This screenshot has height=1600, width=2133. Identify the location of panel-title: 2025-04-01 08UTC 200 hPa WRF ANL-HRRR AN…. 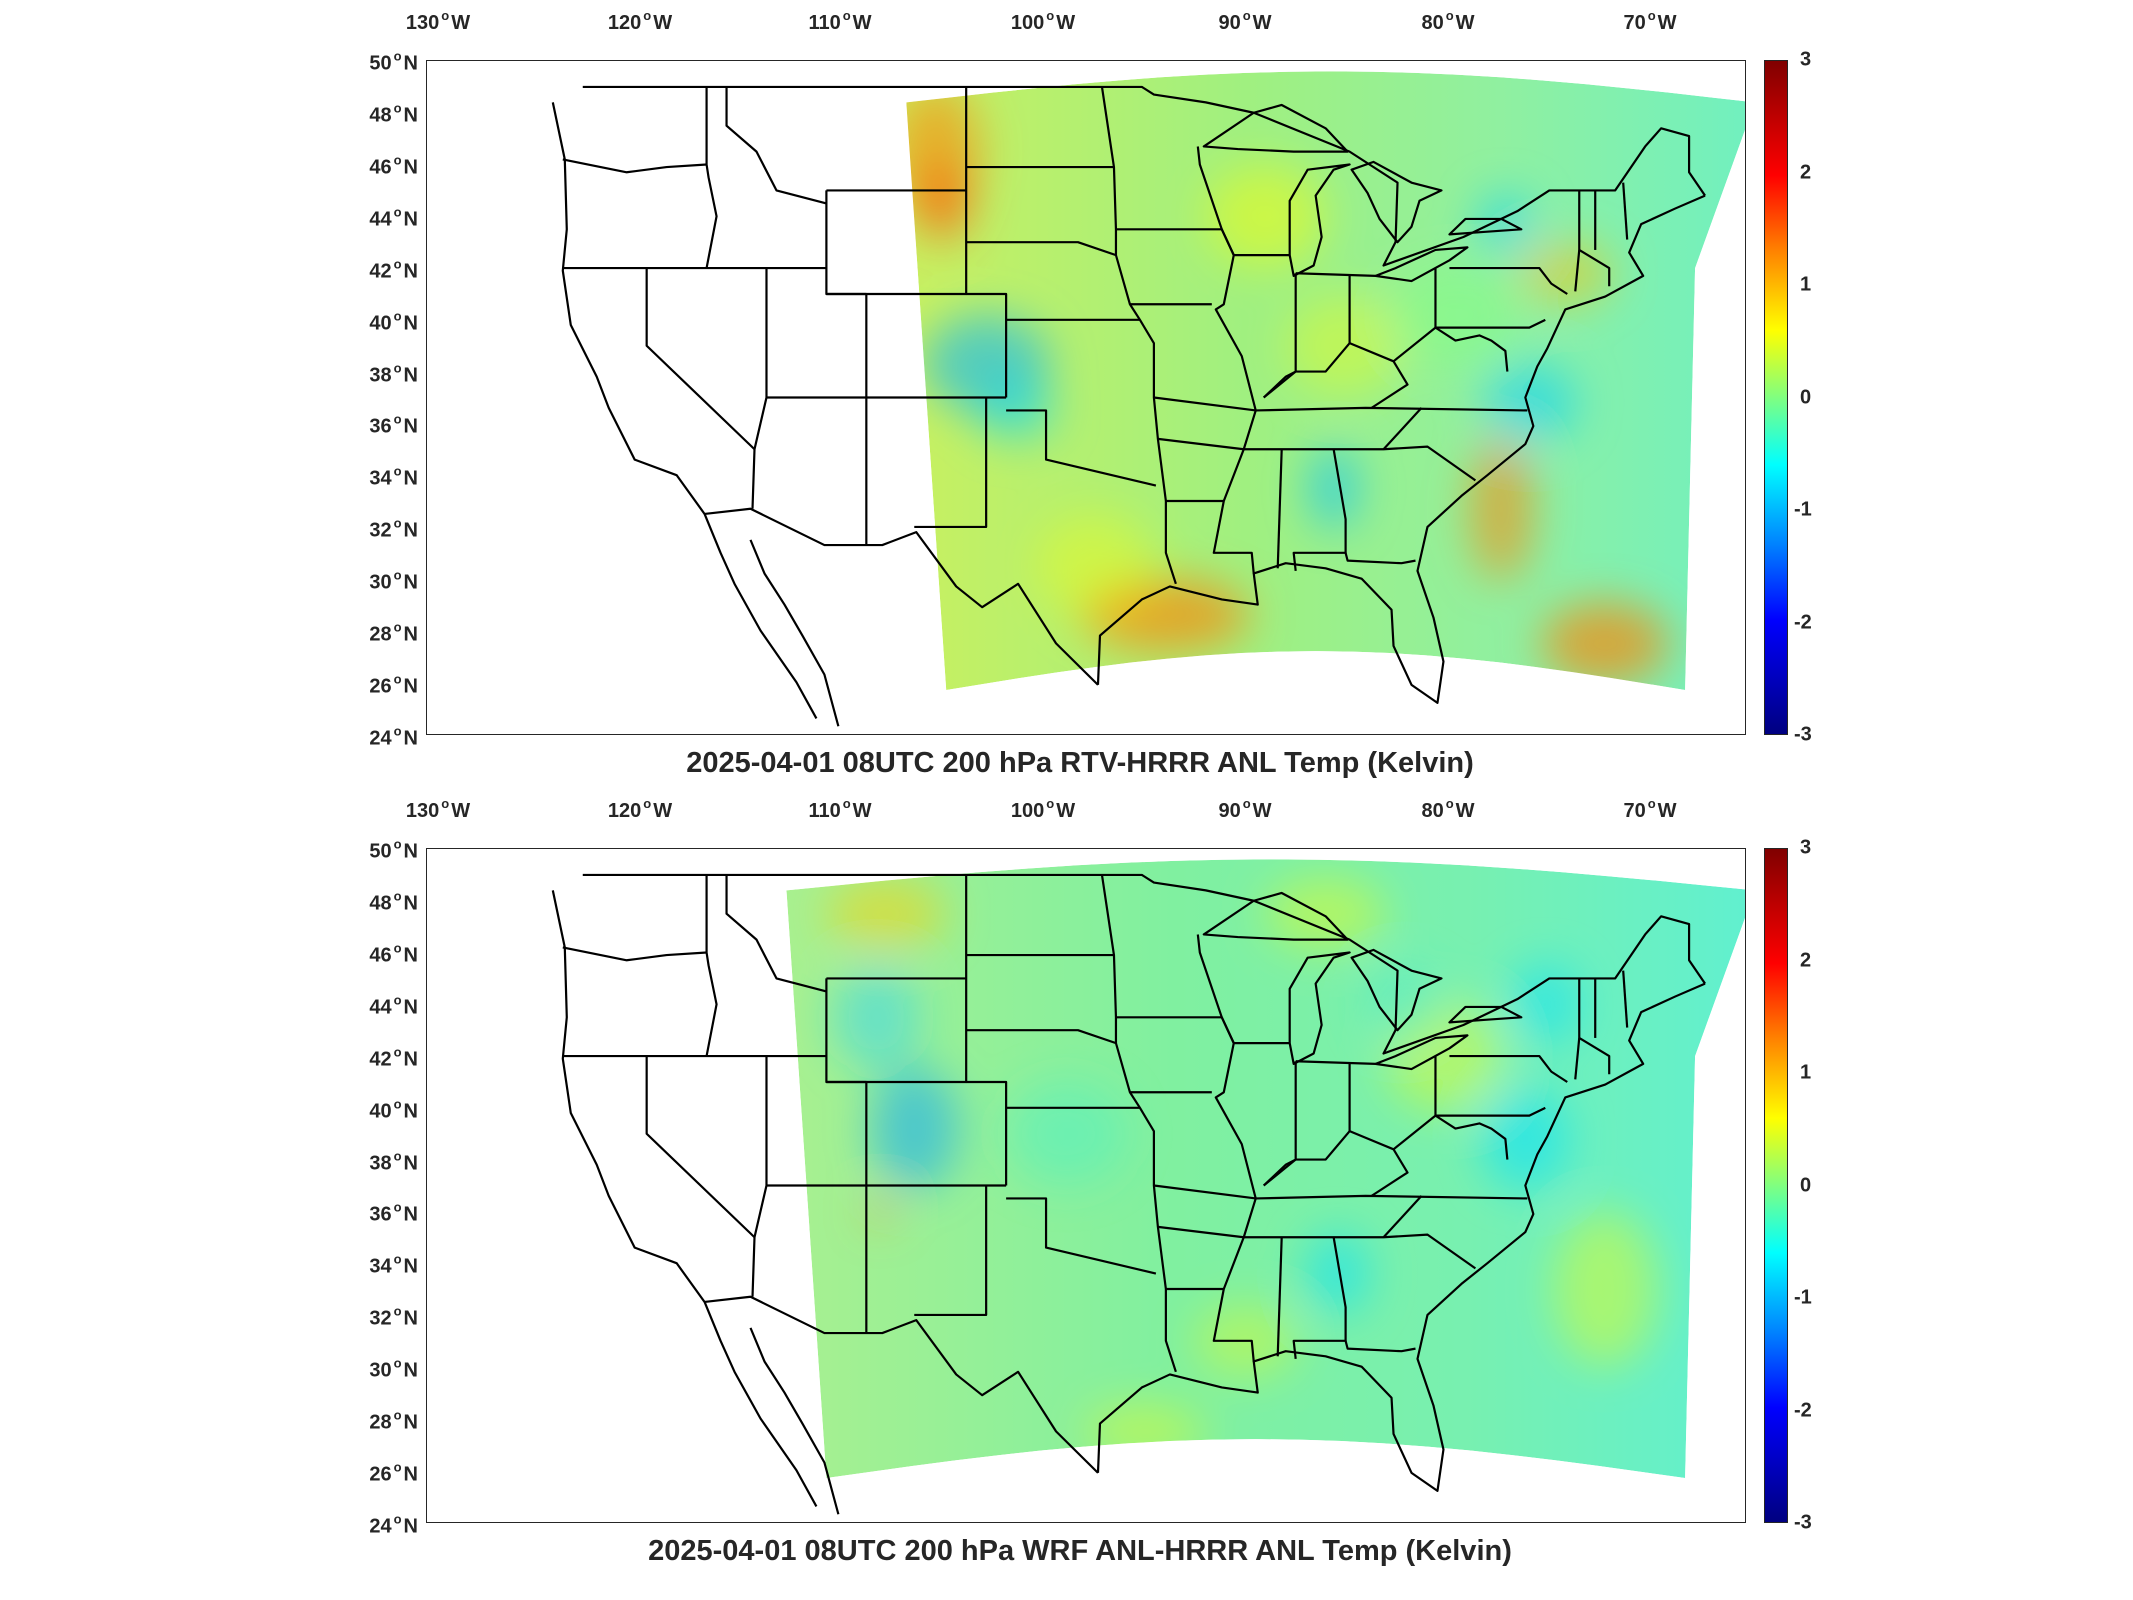
(1080, 1551).